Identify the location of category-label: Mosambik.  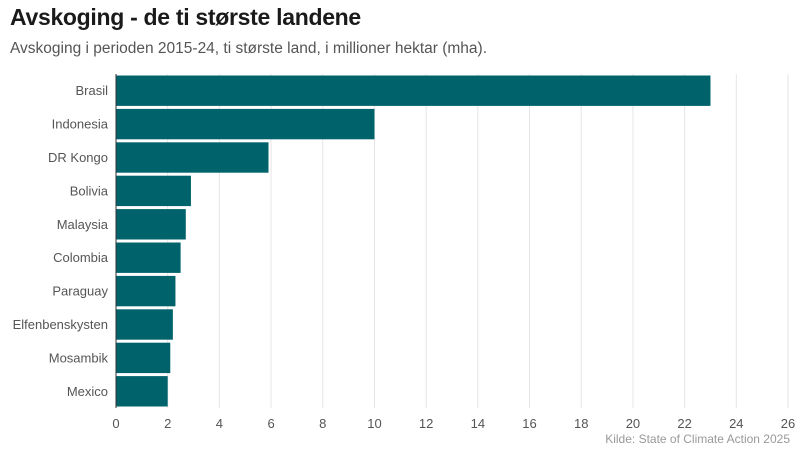
(79, 357).